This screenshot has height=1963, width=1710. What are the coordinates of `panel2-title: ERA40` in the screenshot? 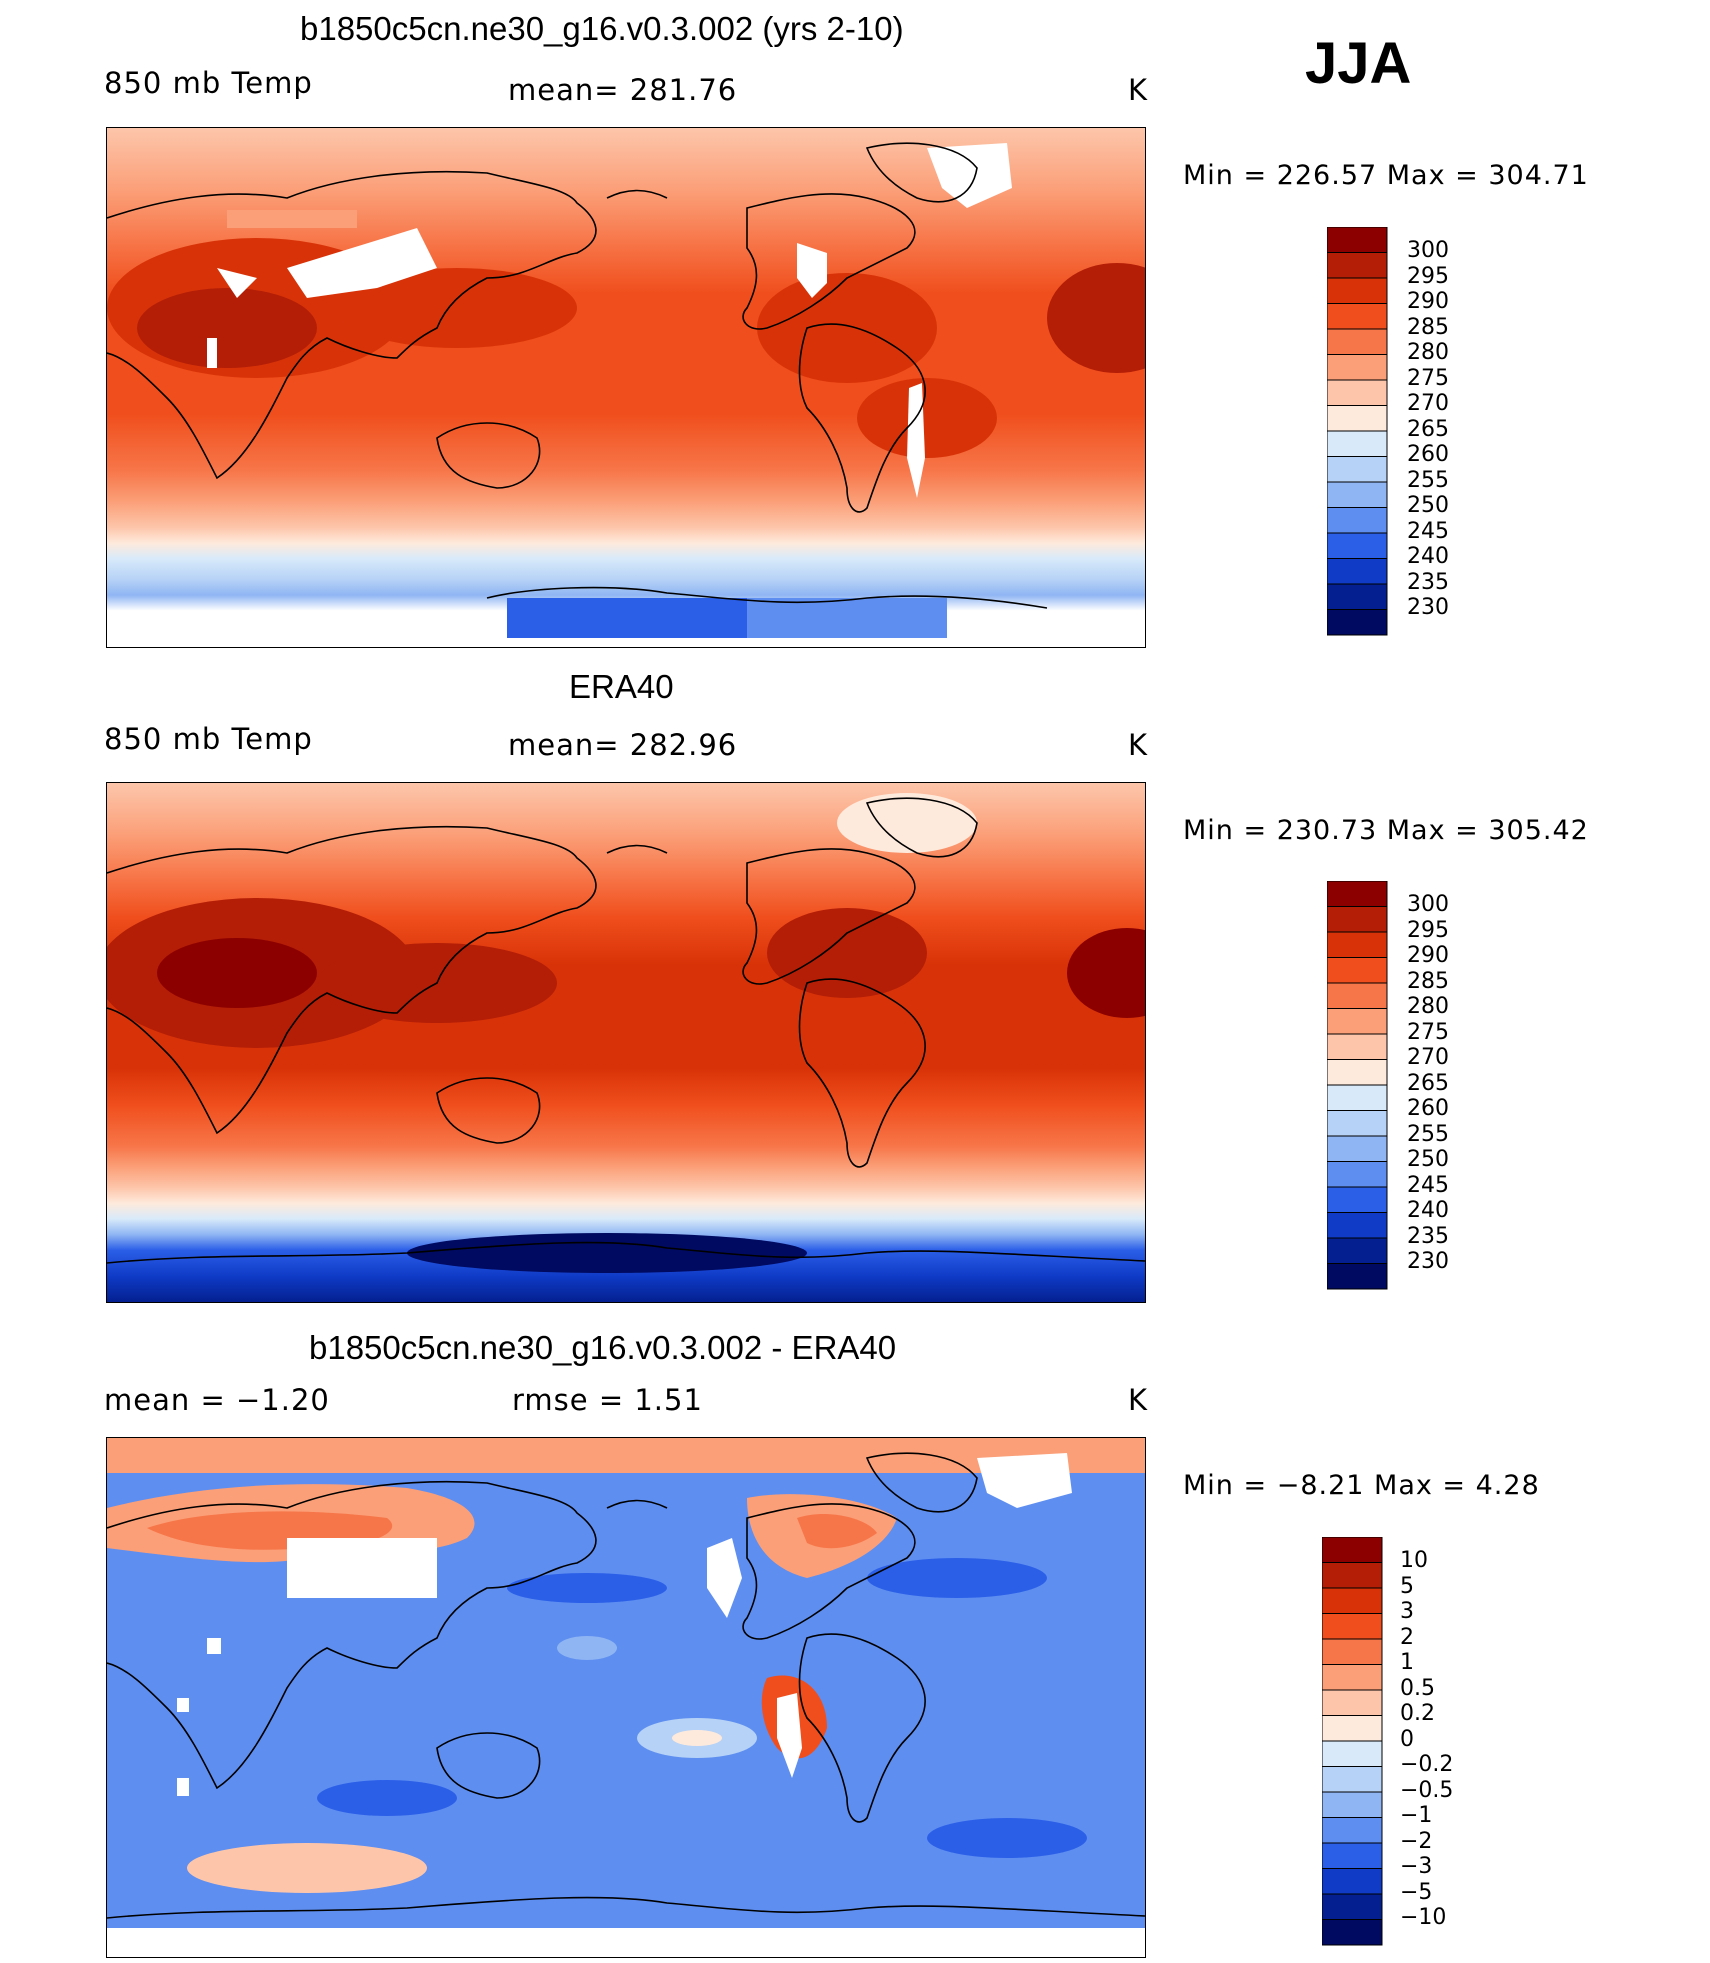 It's located at (621, 686).